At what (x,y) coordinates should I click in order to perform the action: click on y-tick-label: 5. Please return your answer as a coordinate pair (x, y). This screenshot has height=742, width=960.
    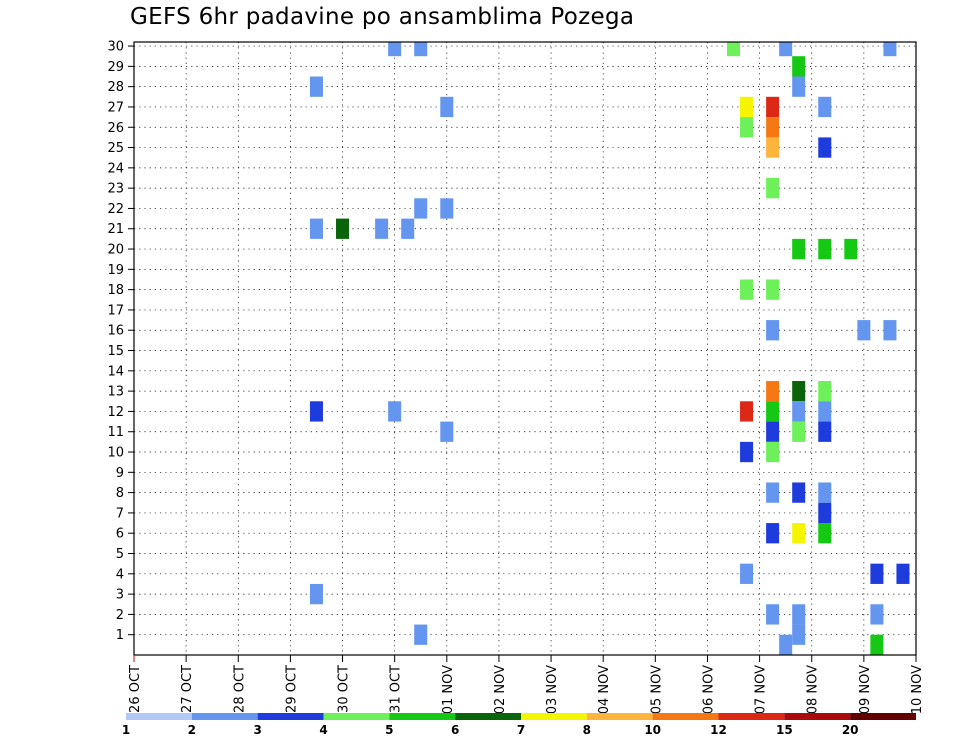
    Looking at the image, I should click on (120, 554).